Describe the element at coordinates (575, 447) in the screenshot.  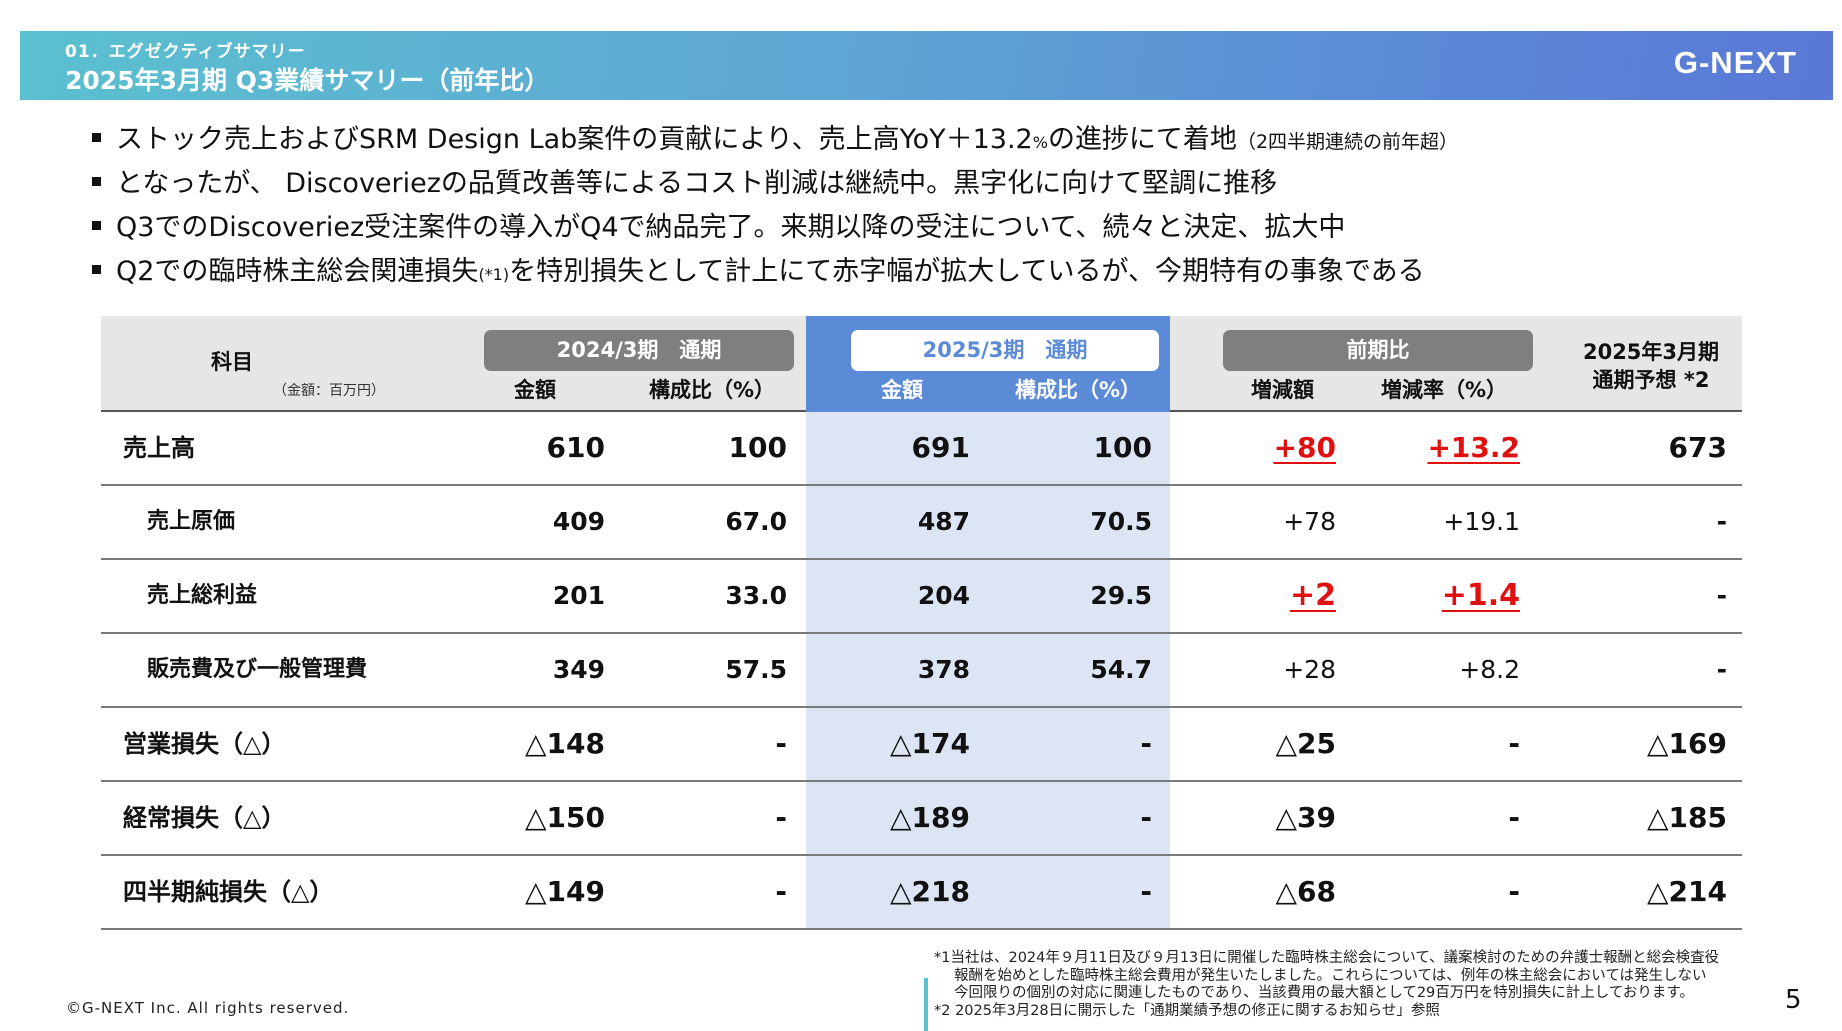
I see `cell-amount-2024: 610` at that location.